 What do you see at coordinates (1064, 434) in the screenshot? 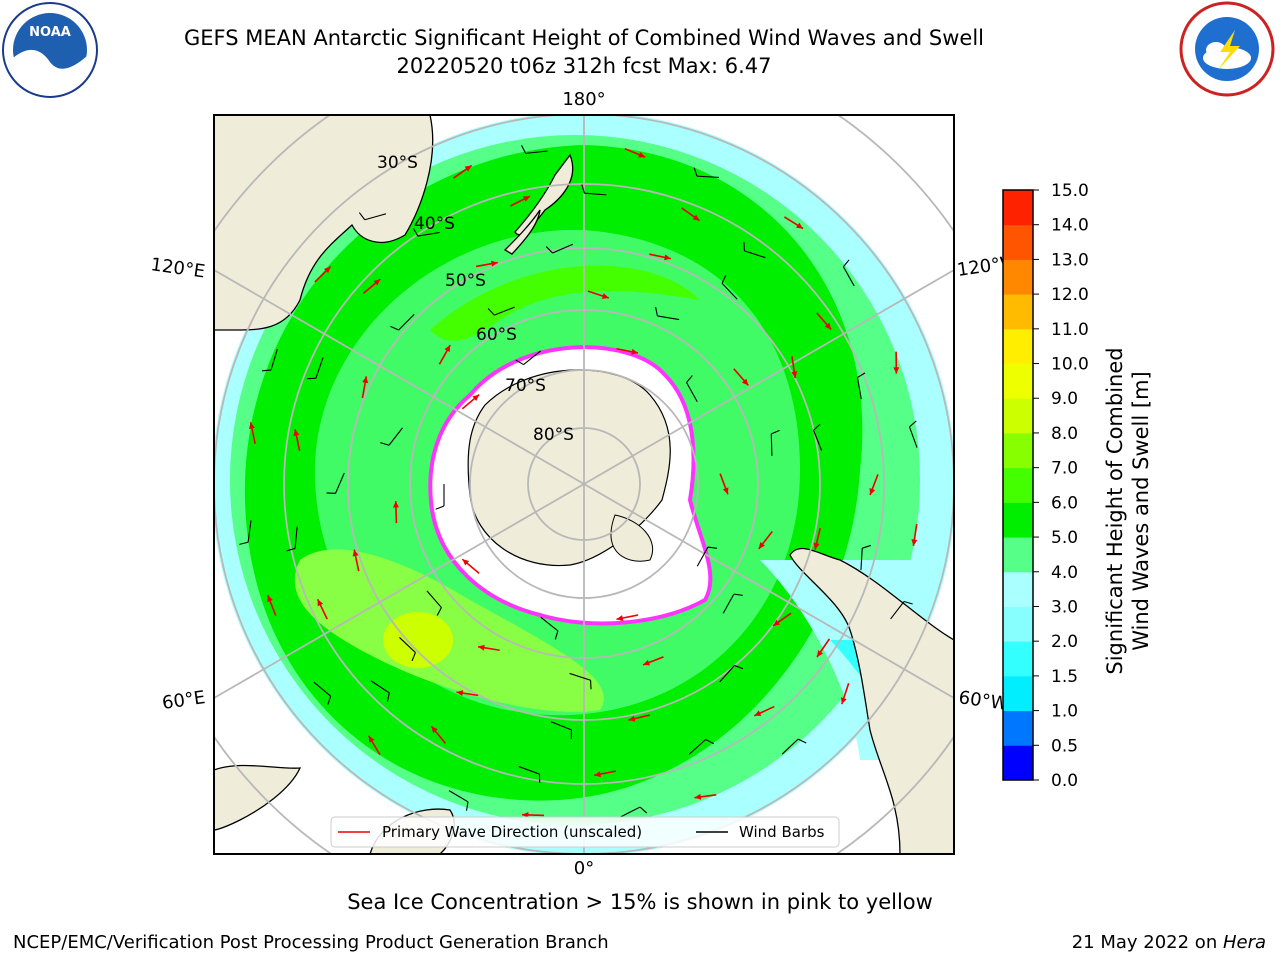
I see `colorbar-tick-label: 8.0` at bounding box center [1064, 434].